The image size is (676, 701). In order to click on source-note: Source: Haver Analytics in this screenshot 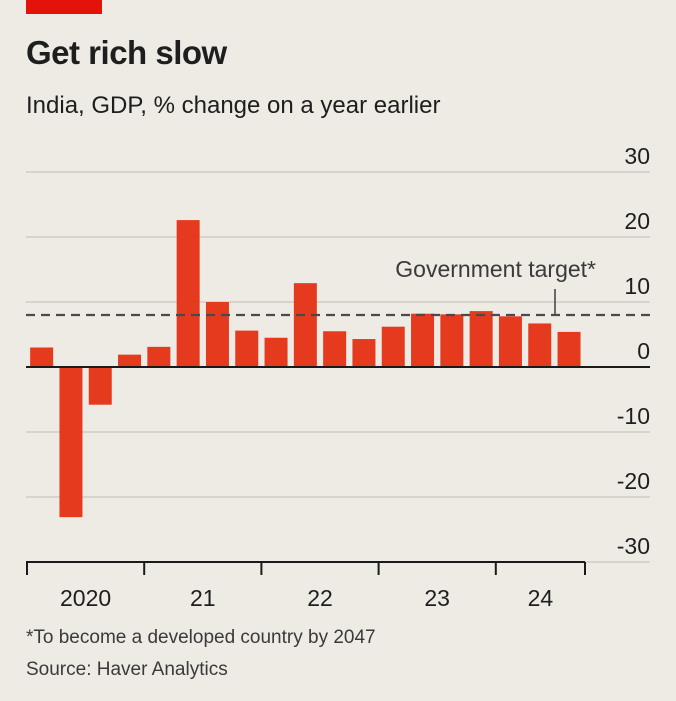, I will do `click(127, 669)`.